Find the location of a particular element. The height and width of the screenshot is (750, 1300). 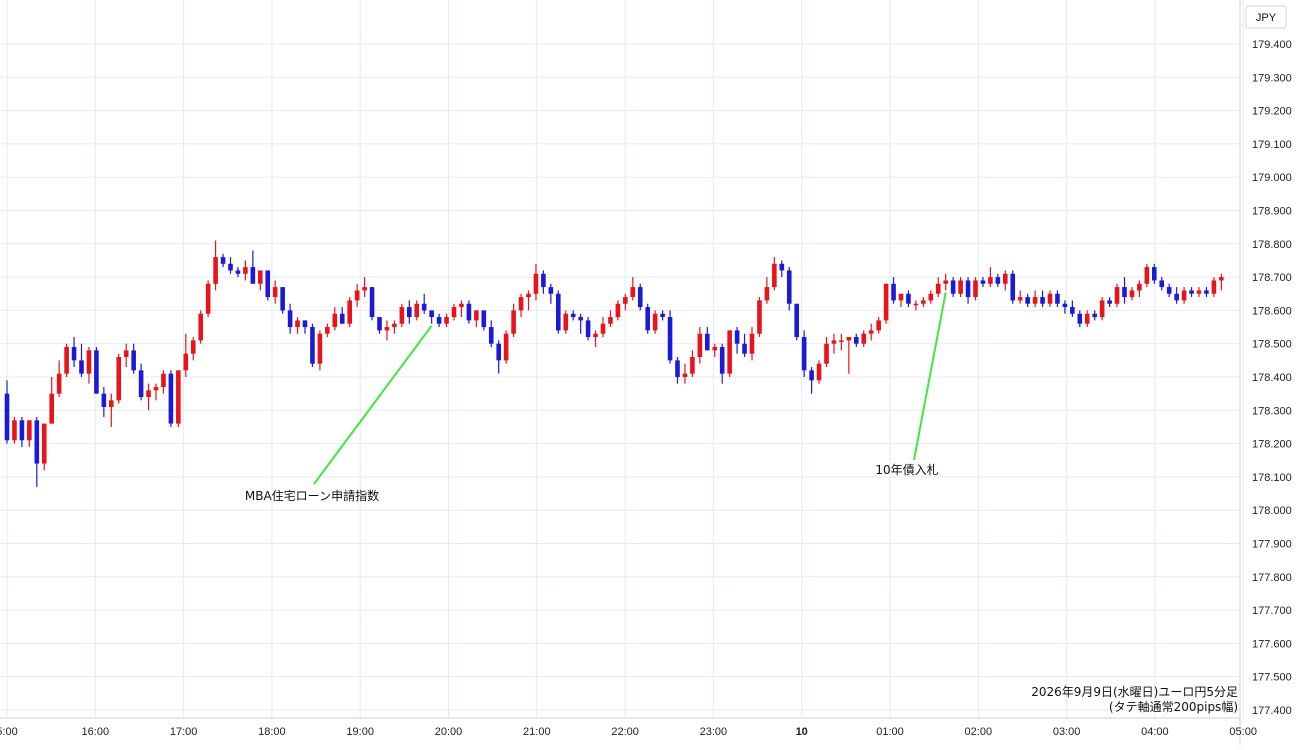

price-tick-label: 177.800 is located at coordinates (1272, 578).